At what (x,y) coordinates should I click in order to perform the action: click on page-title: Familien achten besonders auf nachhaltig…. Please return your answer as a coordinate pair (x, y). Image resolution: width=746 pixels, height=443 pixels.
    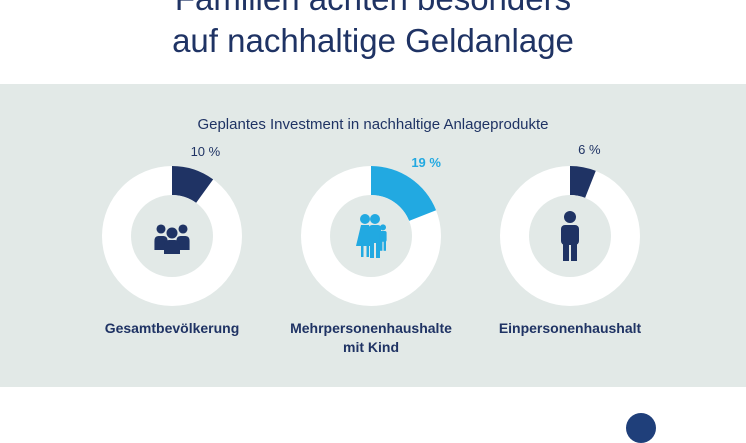
    Looking at the image, I should click on (373, 31).